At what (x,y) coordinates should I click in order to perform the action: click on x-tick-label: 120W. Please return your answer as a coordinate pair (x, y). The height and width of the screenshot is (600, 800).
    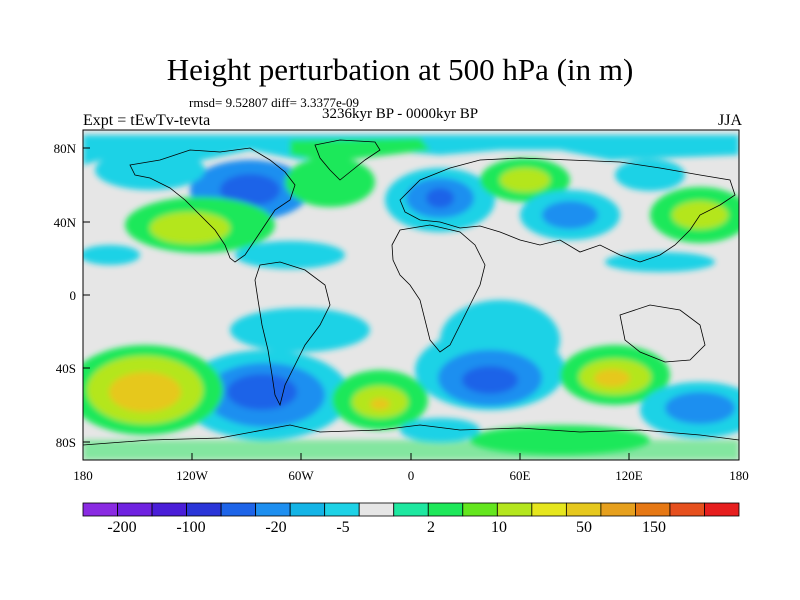
    Looking at the image, I should click on (192, 475).